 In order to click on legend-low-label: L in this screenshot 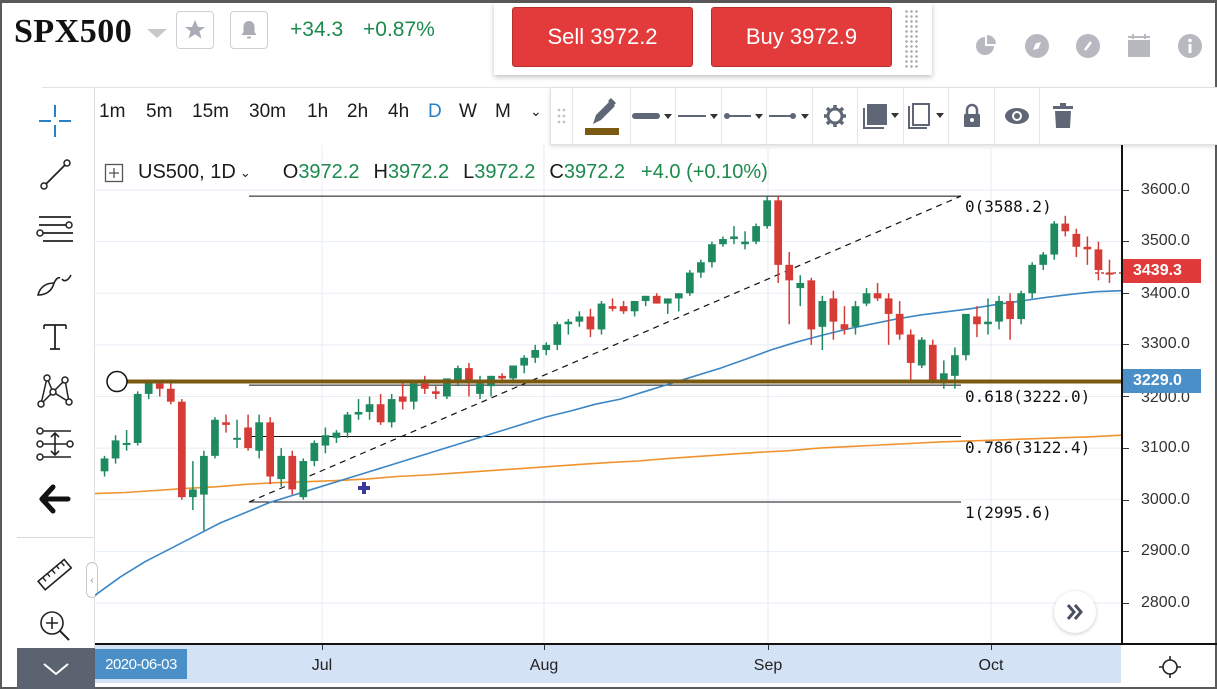, I will do `click(469, 172)`.